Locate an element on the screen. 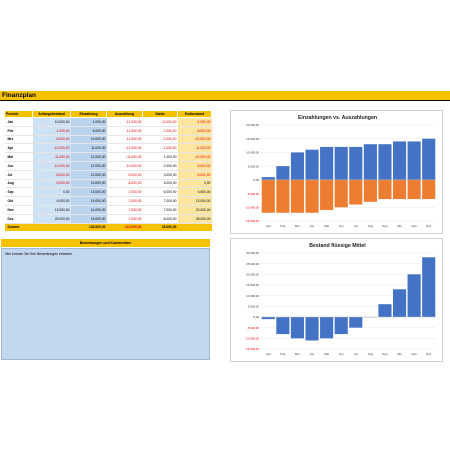 Image resolution: width=450 pixels, height=450 pixels. sum-anfangsbestand is located at coordinates (51, 227).